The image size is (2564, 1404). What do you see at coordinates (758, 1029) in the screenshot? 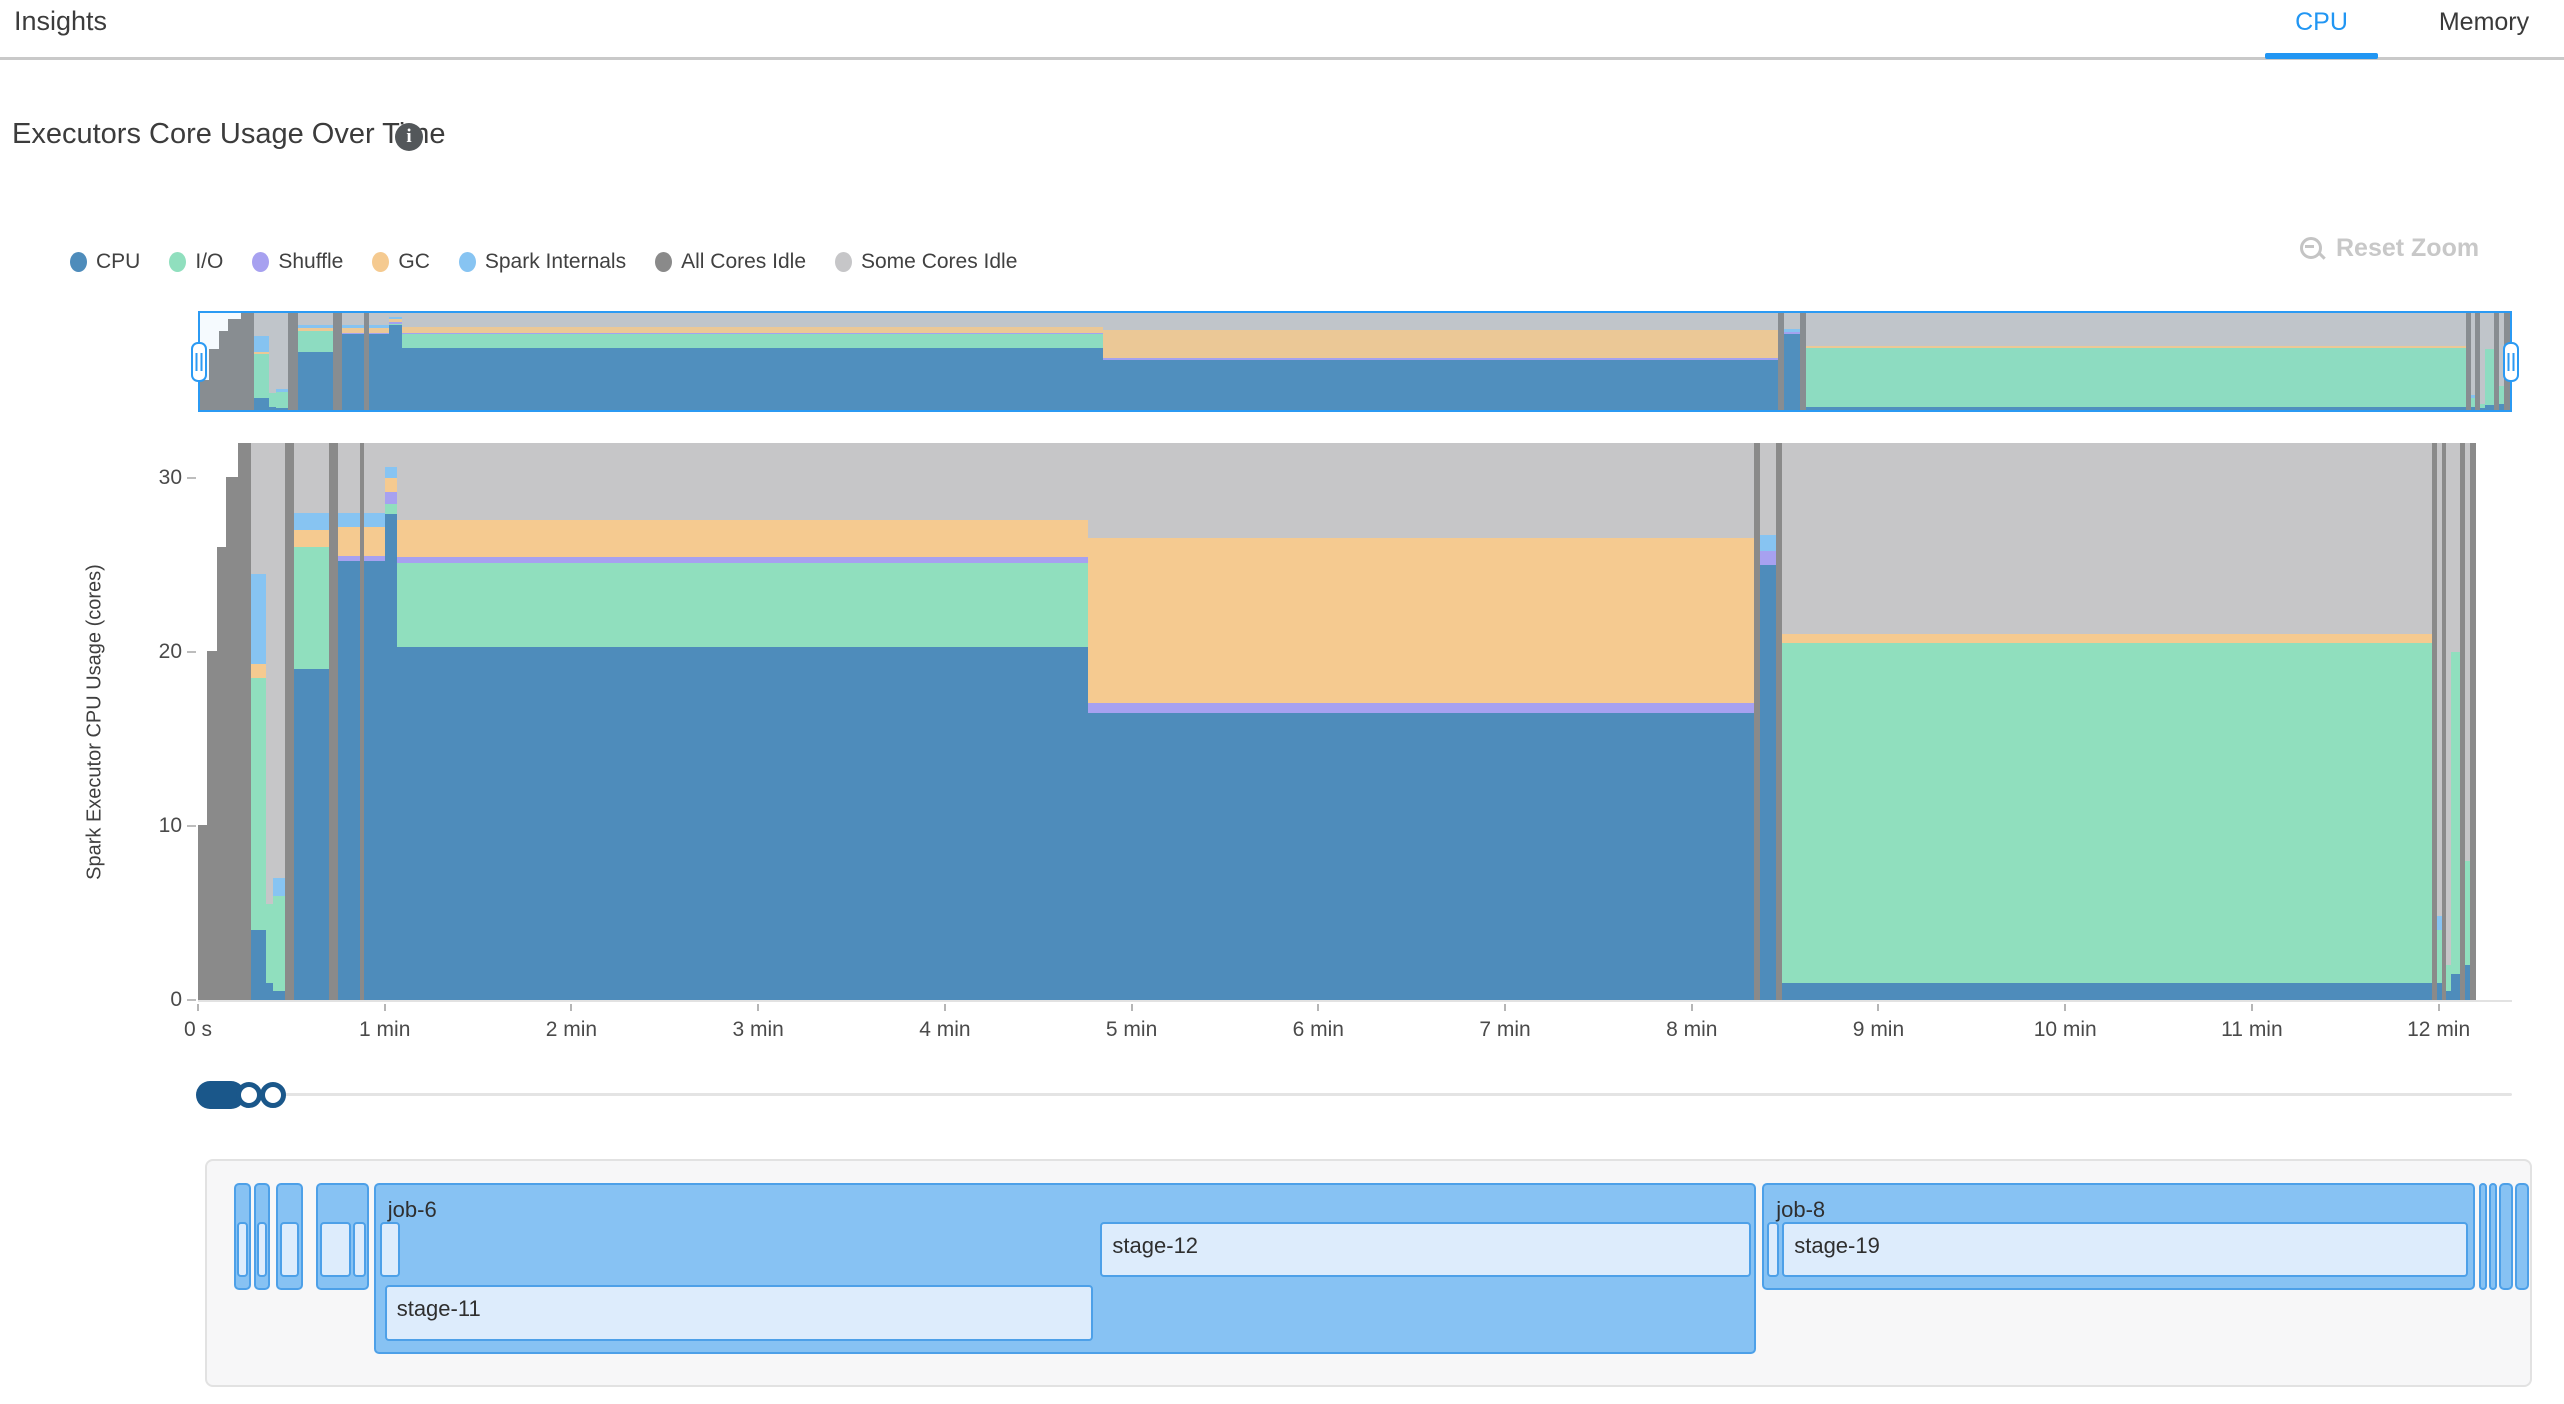
I see `x-tick-label: 3 min` at bounding box center [758, 1029].